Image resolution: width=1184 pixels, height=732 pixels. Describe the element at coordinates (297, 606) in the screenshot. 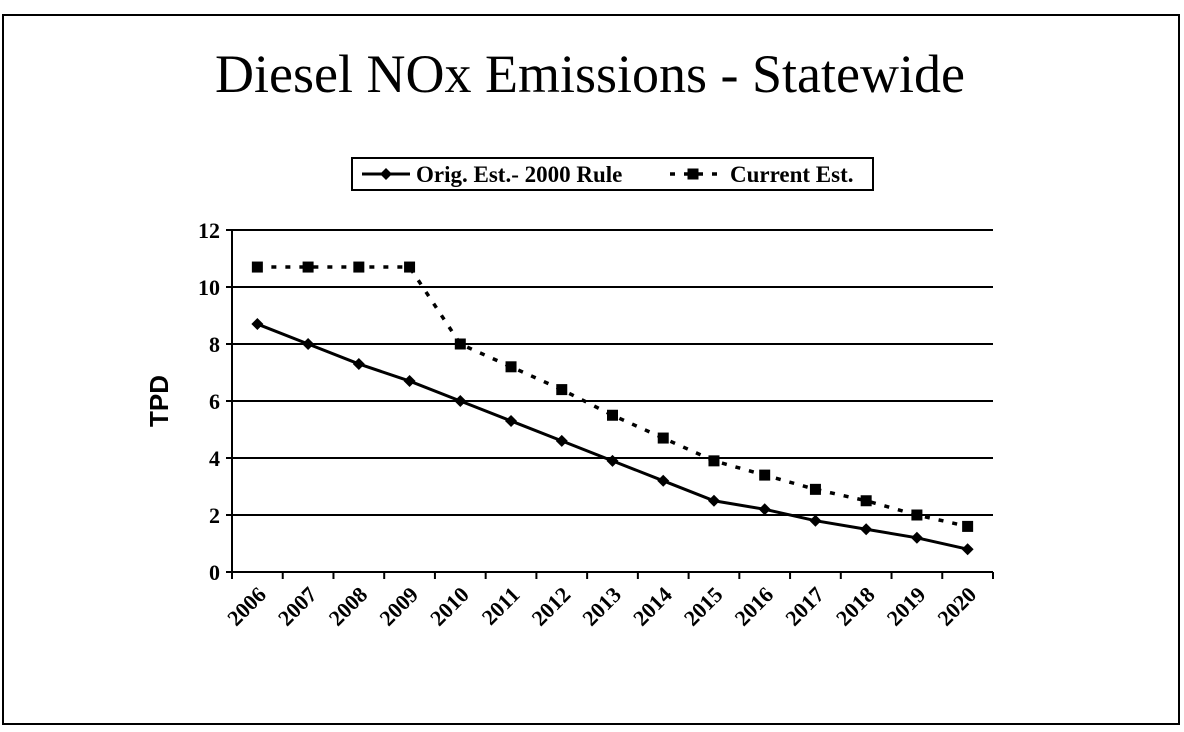

I see `x-tick-label: 2007` at that location.